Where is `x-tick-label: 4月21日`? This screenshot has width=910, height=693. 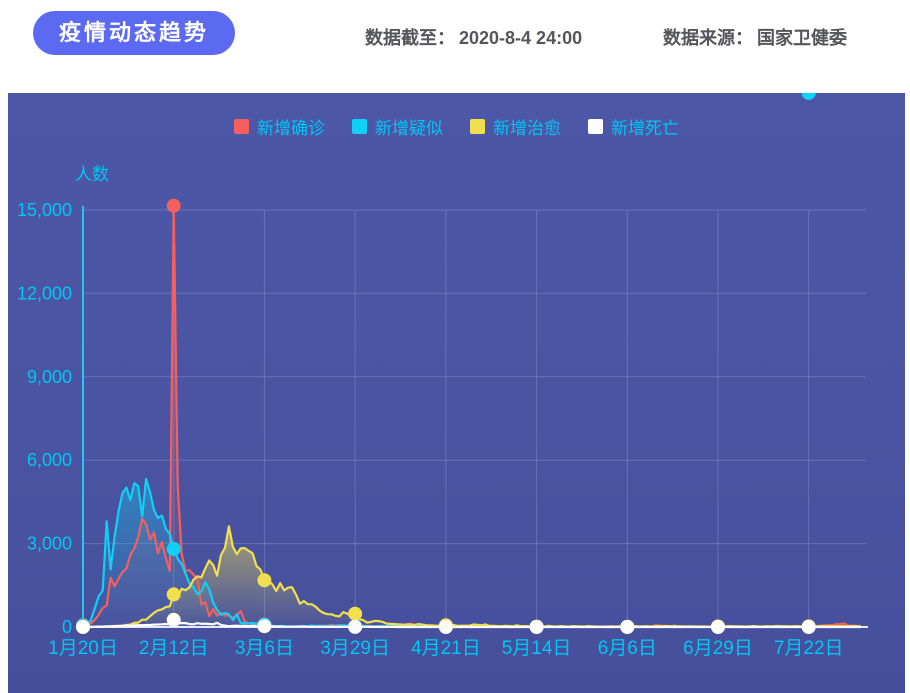
x-tick-label: 4月21日 is located at coordinates (446, 648).